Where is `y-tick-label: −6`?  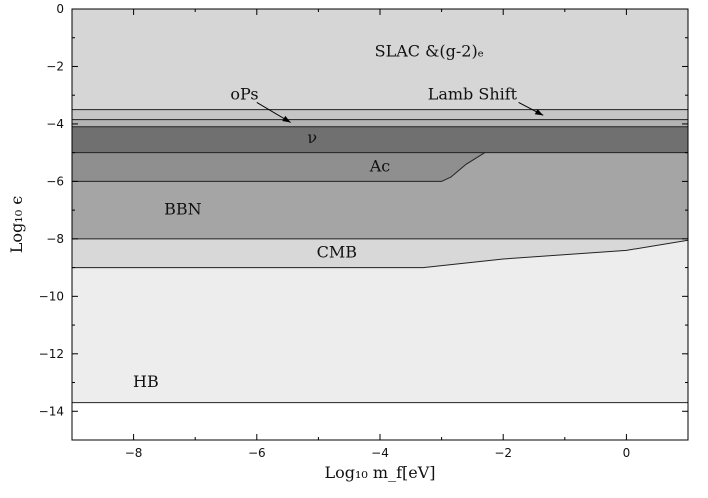
y-tick-label: −6 is located at coordinates (55, 181).